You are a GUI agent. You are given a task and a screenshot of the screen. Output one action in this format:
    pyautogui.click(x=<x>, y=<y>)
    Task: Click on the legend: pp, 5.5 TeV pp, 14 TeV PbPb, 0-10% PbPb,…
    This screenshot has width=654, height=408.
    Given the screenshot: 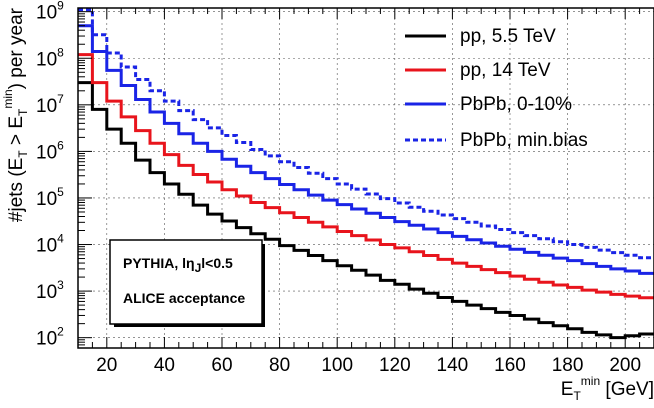 What is the action you would take?
    pyautogui.click(x=496, y=88)
    